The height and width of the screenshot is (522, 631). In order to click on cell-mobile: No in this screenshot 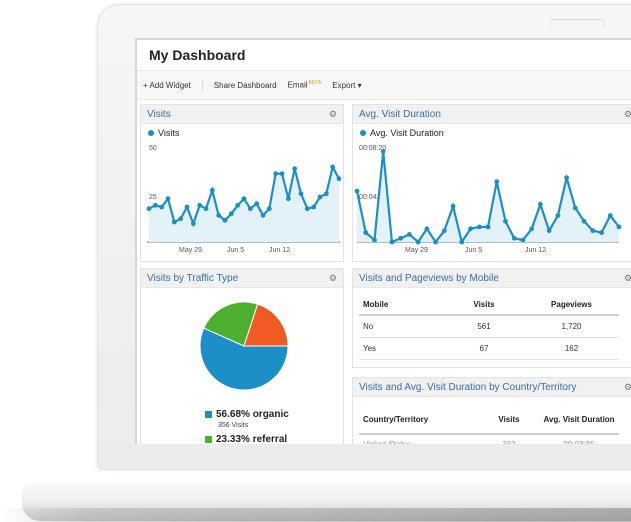, I will do `click(368, 326)`.